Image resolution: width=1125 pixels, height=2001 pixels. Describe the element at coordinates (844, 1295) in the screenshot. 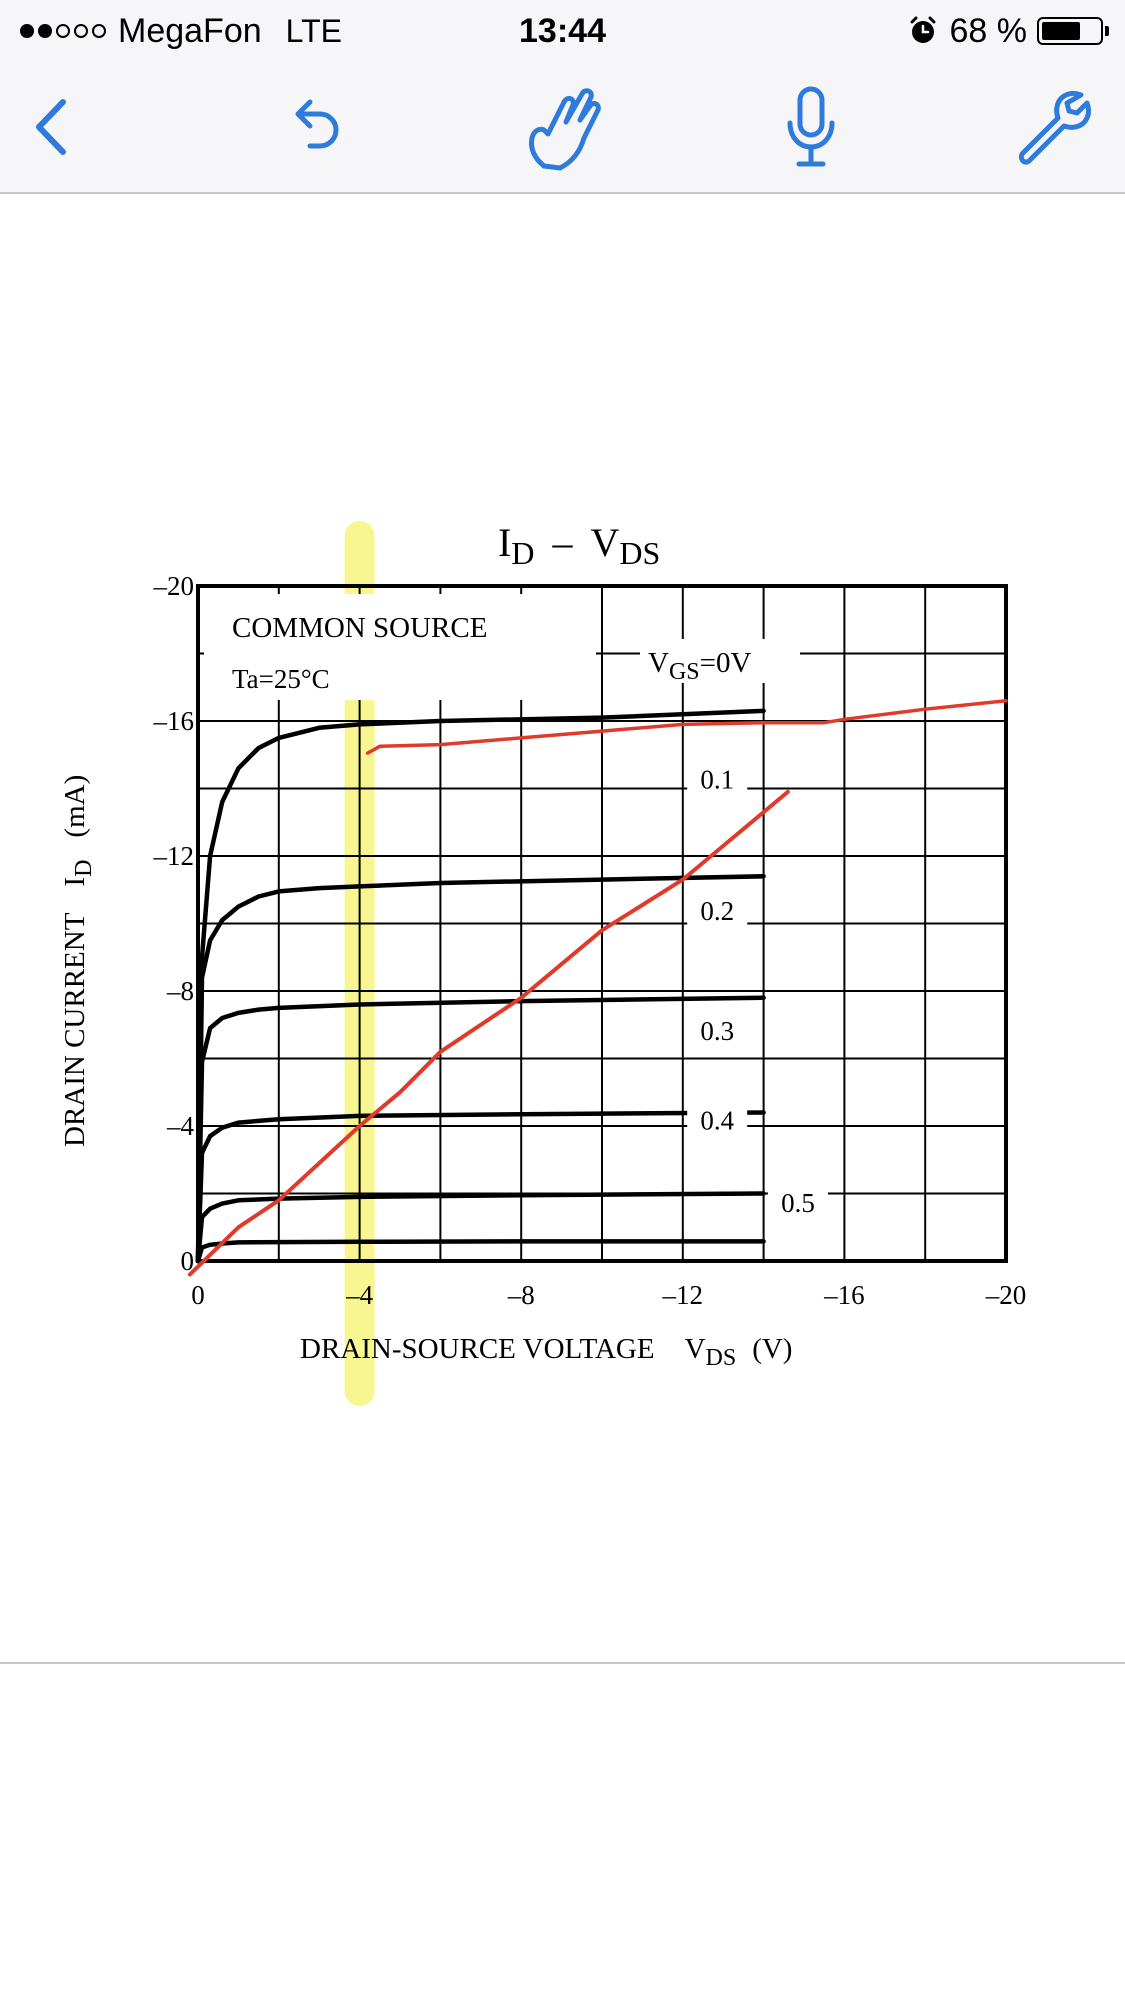

I see `x-tick-label: –16` at that location.